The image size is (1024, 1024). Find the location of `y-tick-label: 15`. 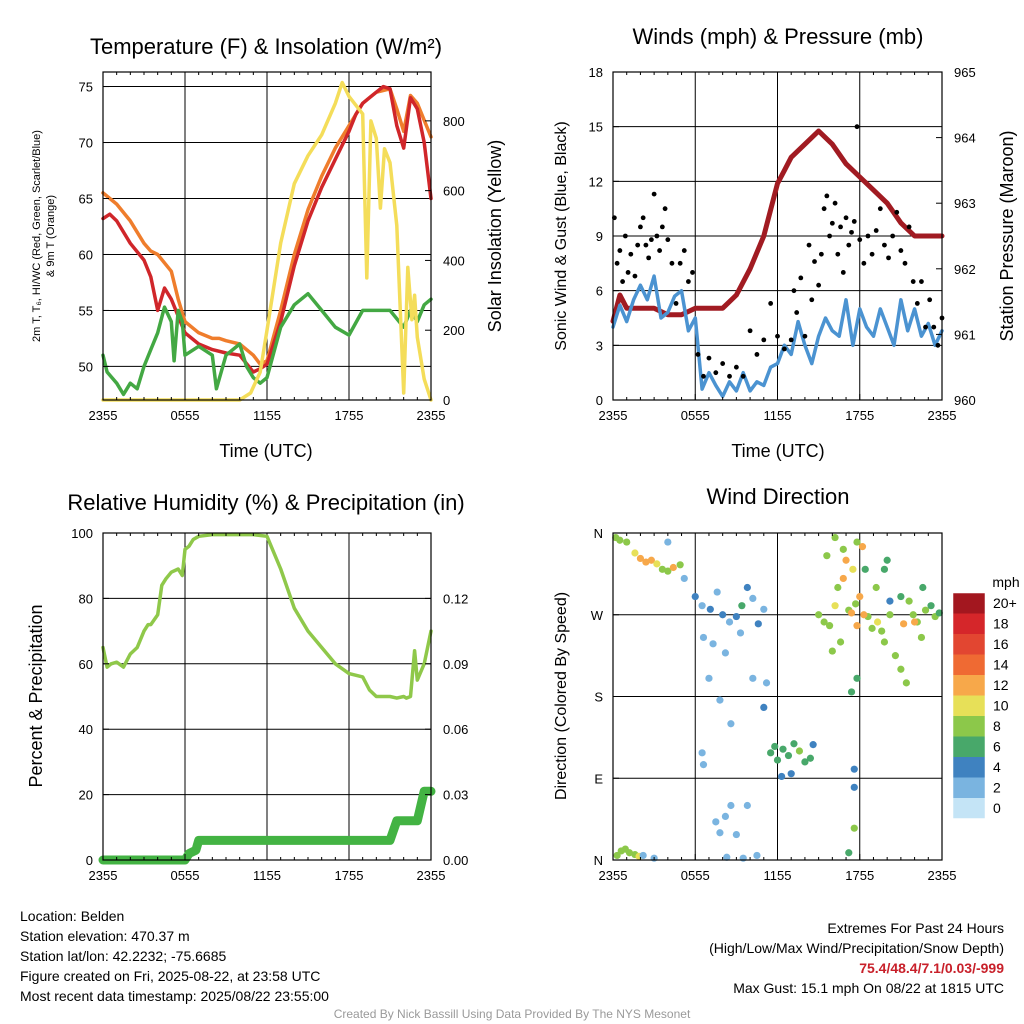

y-tick-label: 15 is located at coordinates (596, 127).